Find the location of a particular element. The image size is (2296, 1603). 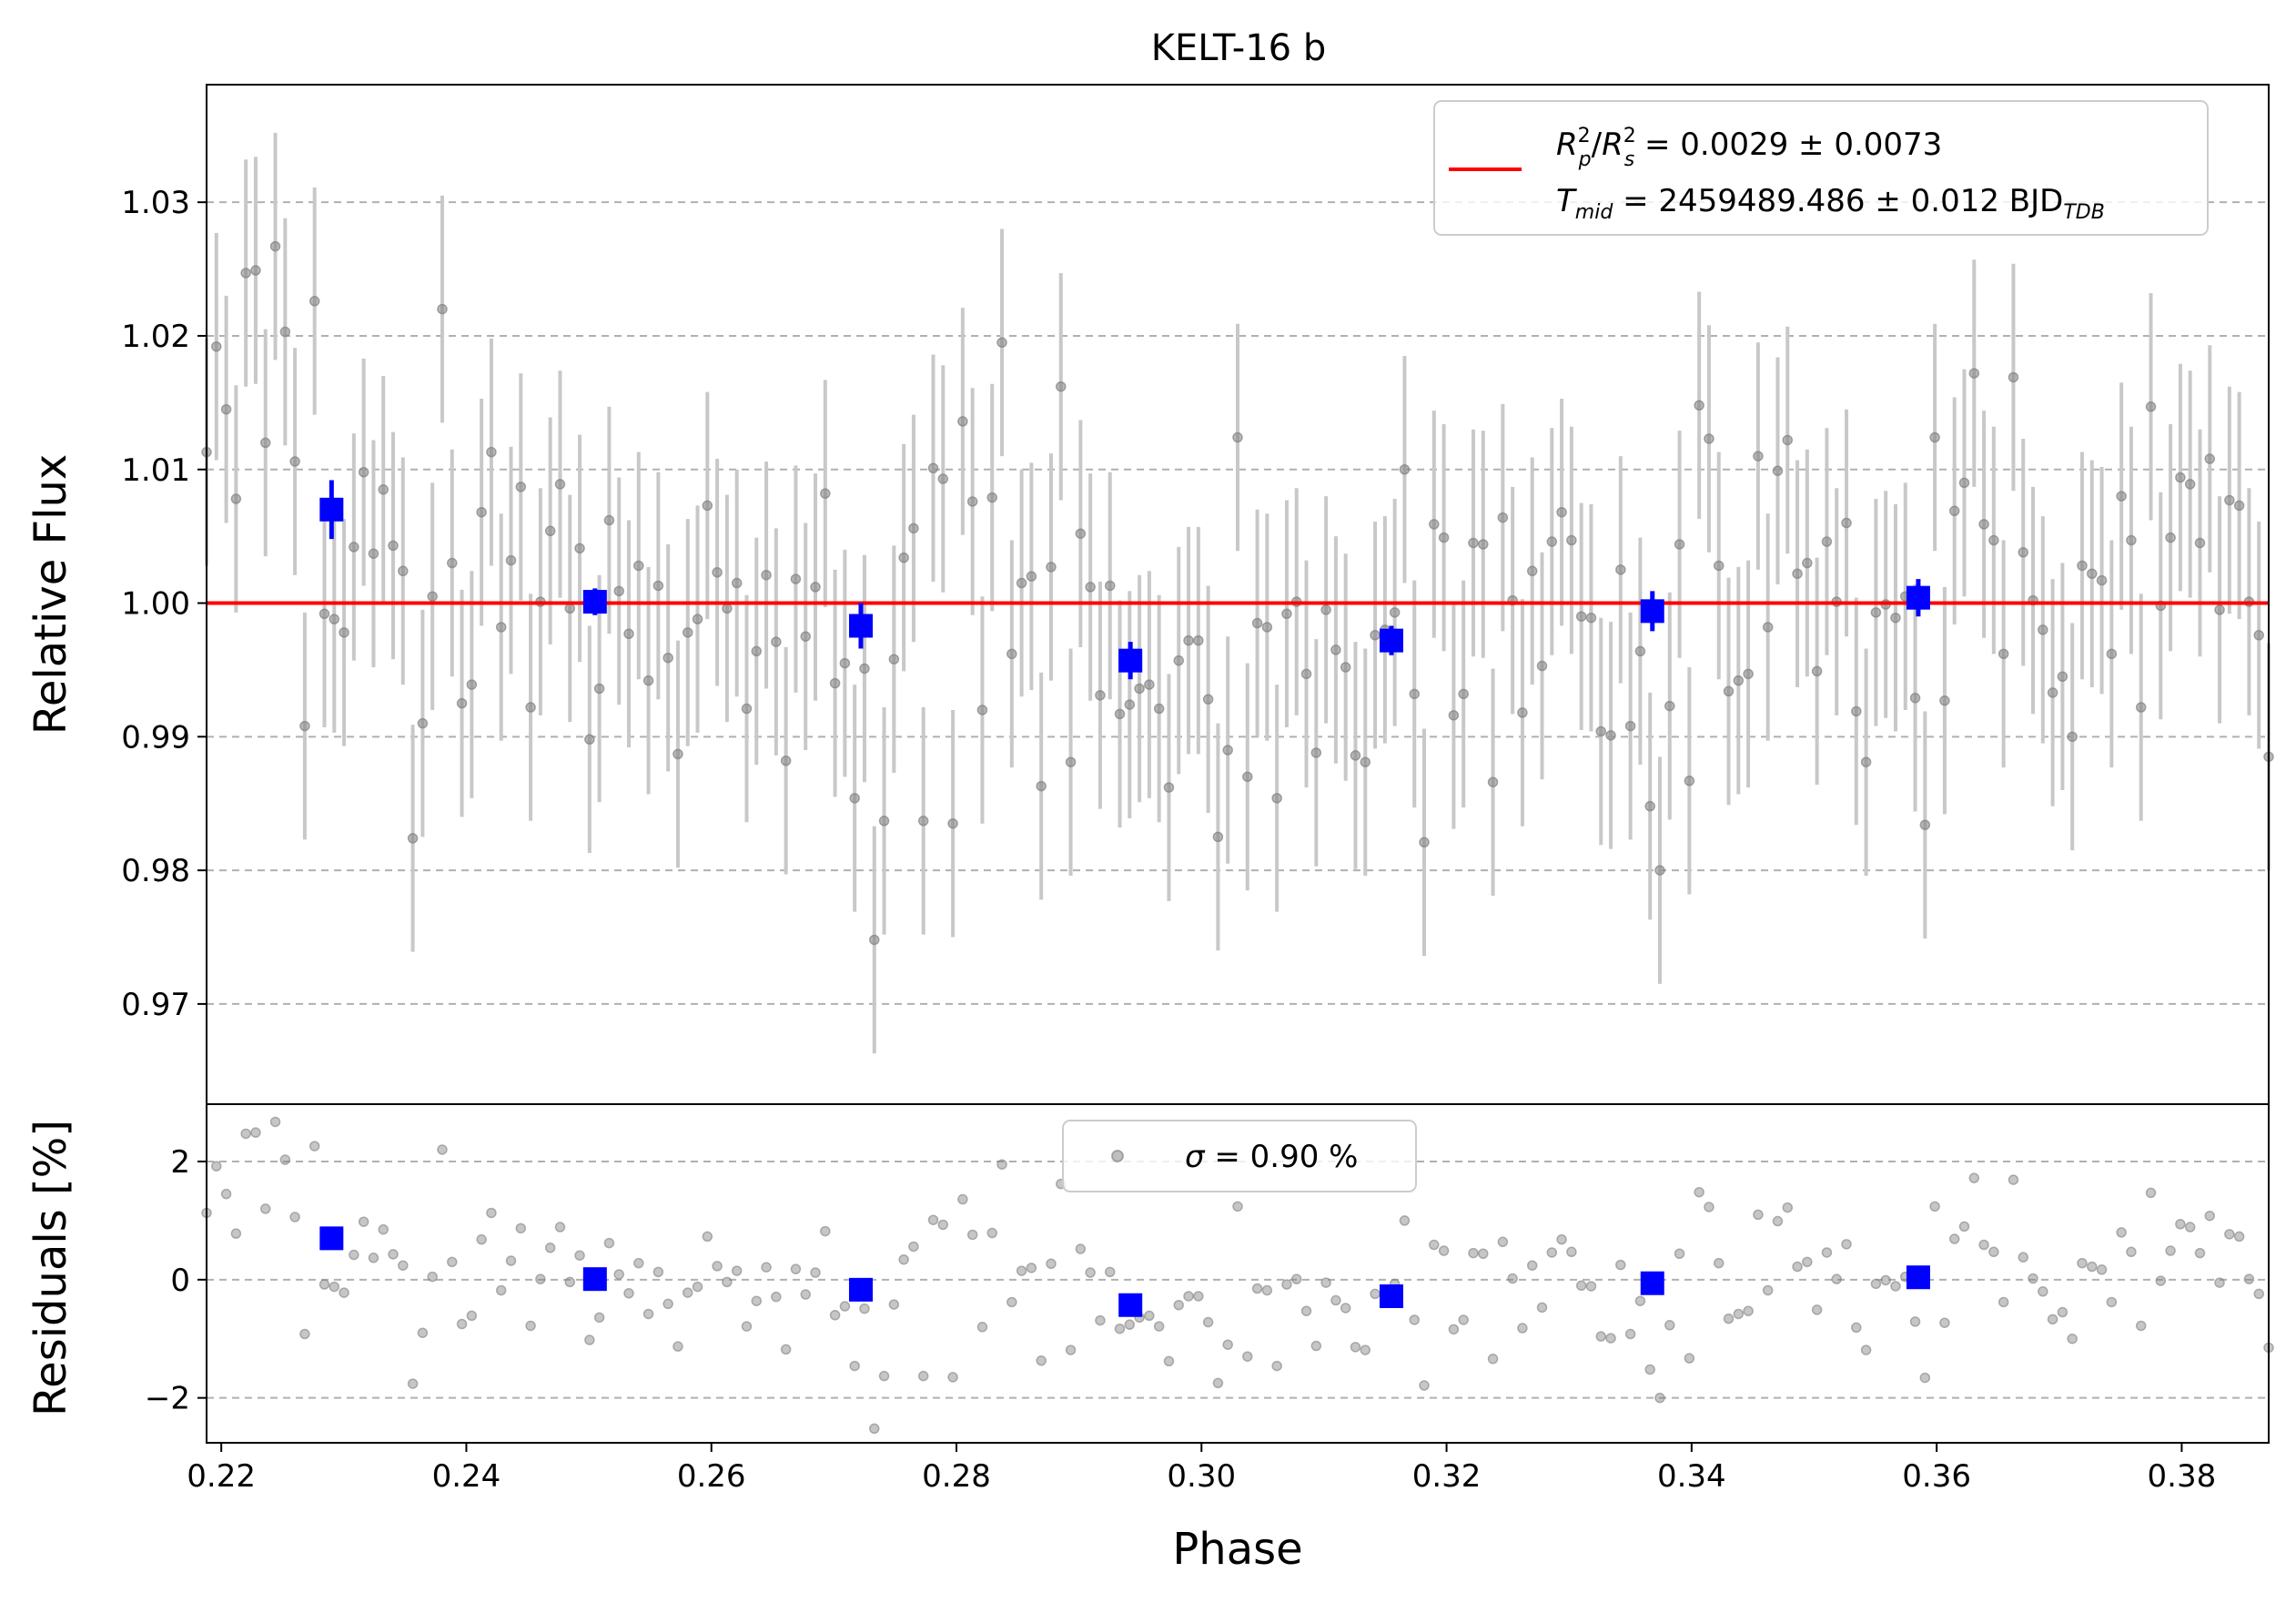

flux-y-tick-label: 1.01 is located at coordinates (156, 470).